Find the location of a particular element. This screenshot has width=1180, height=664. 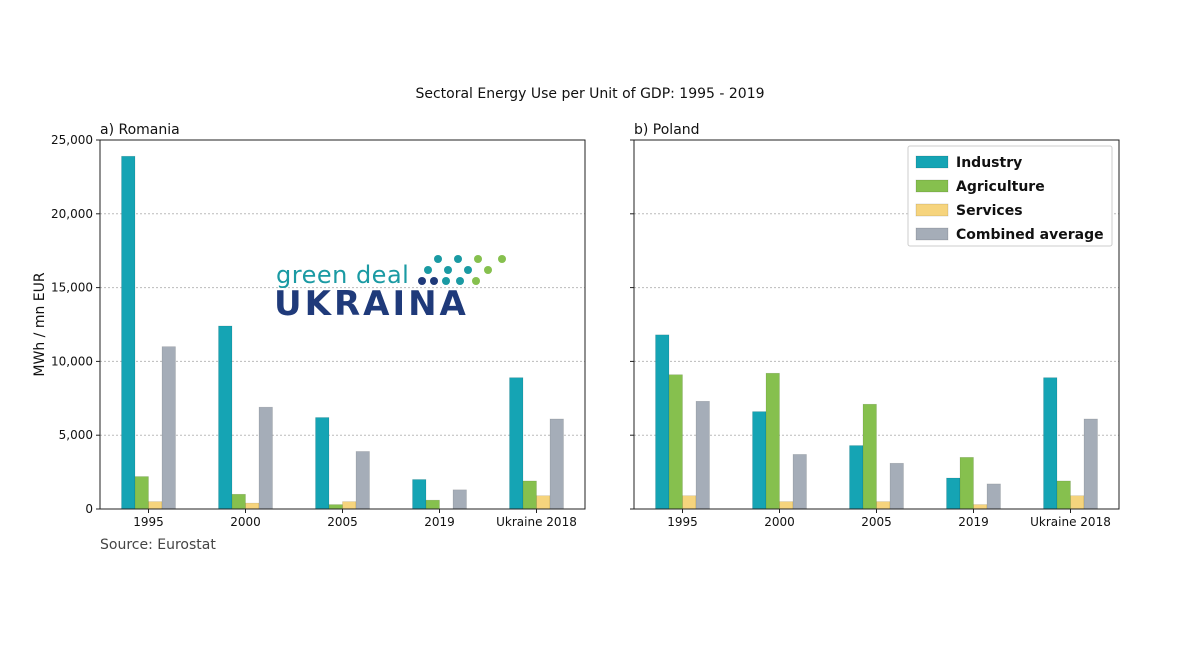

bar-poland-industry-ukraine-2018 is located at coordinates (1050, 443).